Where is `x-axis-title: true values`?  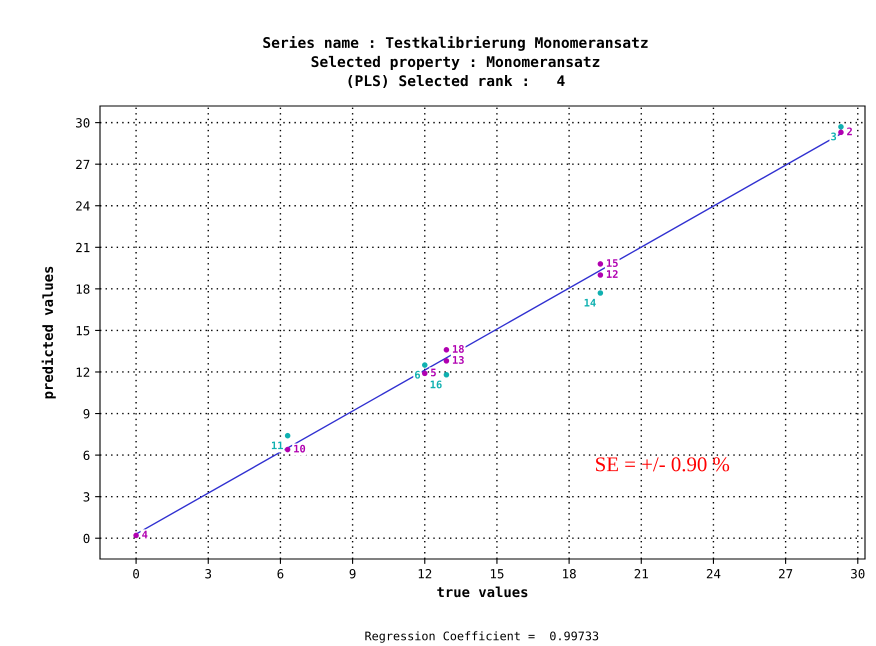
x-axis-title: true values is located at coordinates (482, 592).